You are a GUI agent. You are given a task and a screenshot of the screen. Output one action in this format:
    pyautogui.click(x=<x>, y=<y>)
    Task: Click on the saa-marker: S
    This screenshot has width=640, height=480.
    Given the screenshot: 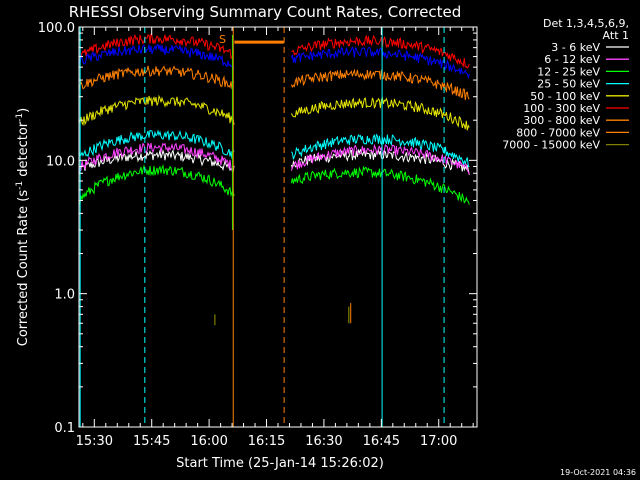 What is the action you would take?
    pyautogui.click(x=222, y=39)
    